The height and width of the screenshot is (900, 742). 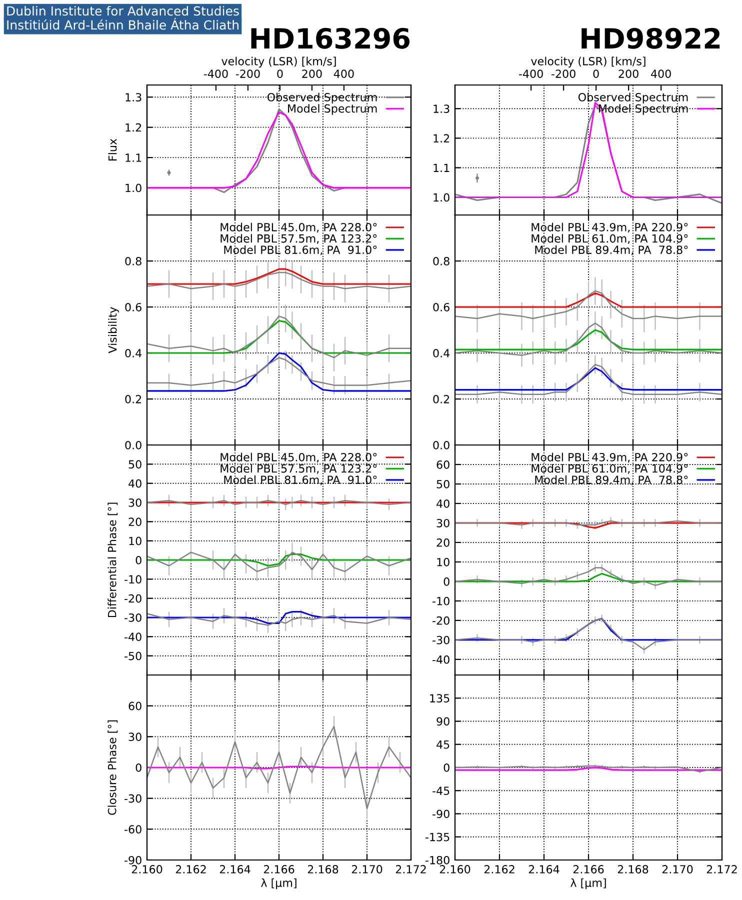 I want to click on chart-title: HD98922, so click(x=651, y=38).